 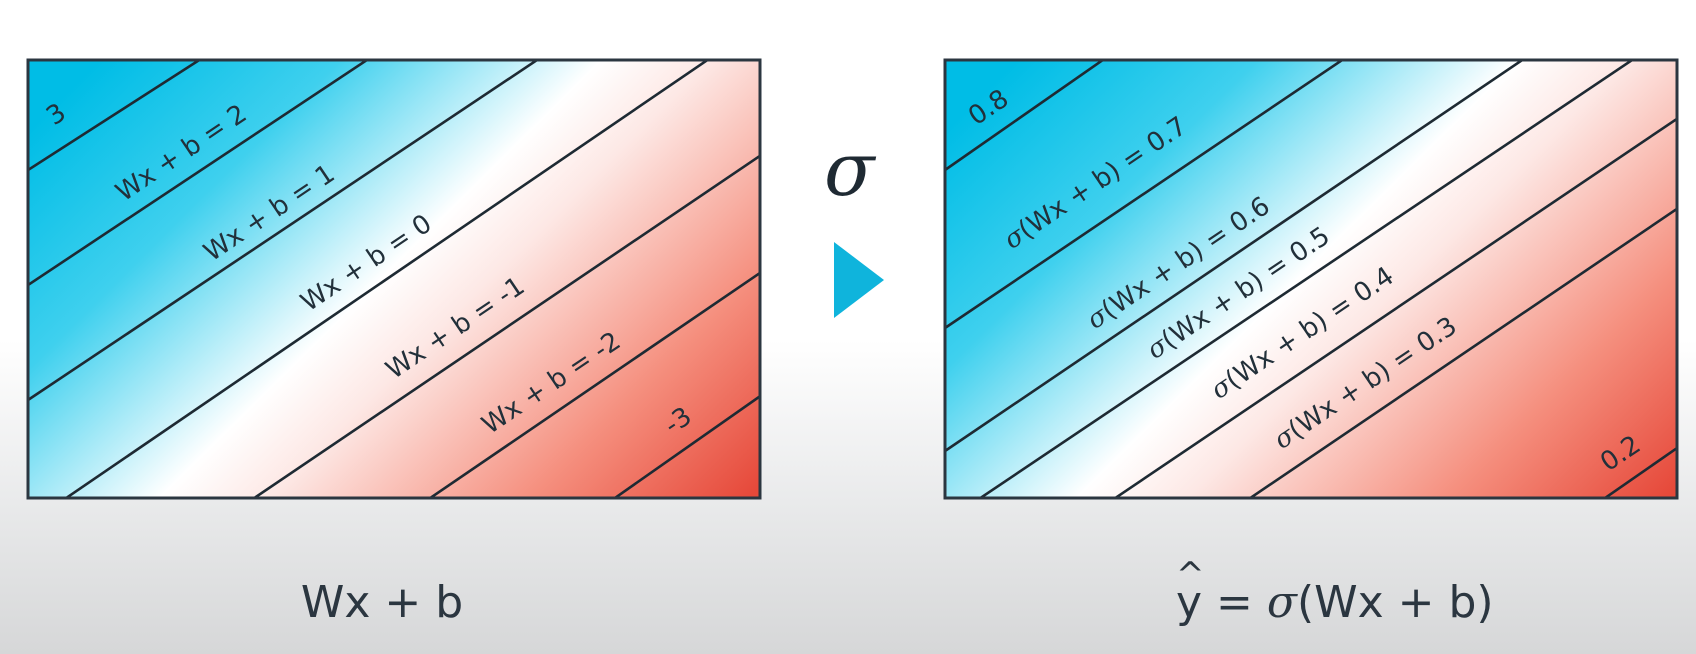 I want to click on sigma-symbol: σ, so click(x=850, y=170).